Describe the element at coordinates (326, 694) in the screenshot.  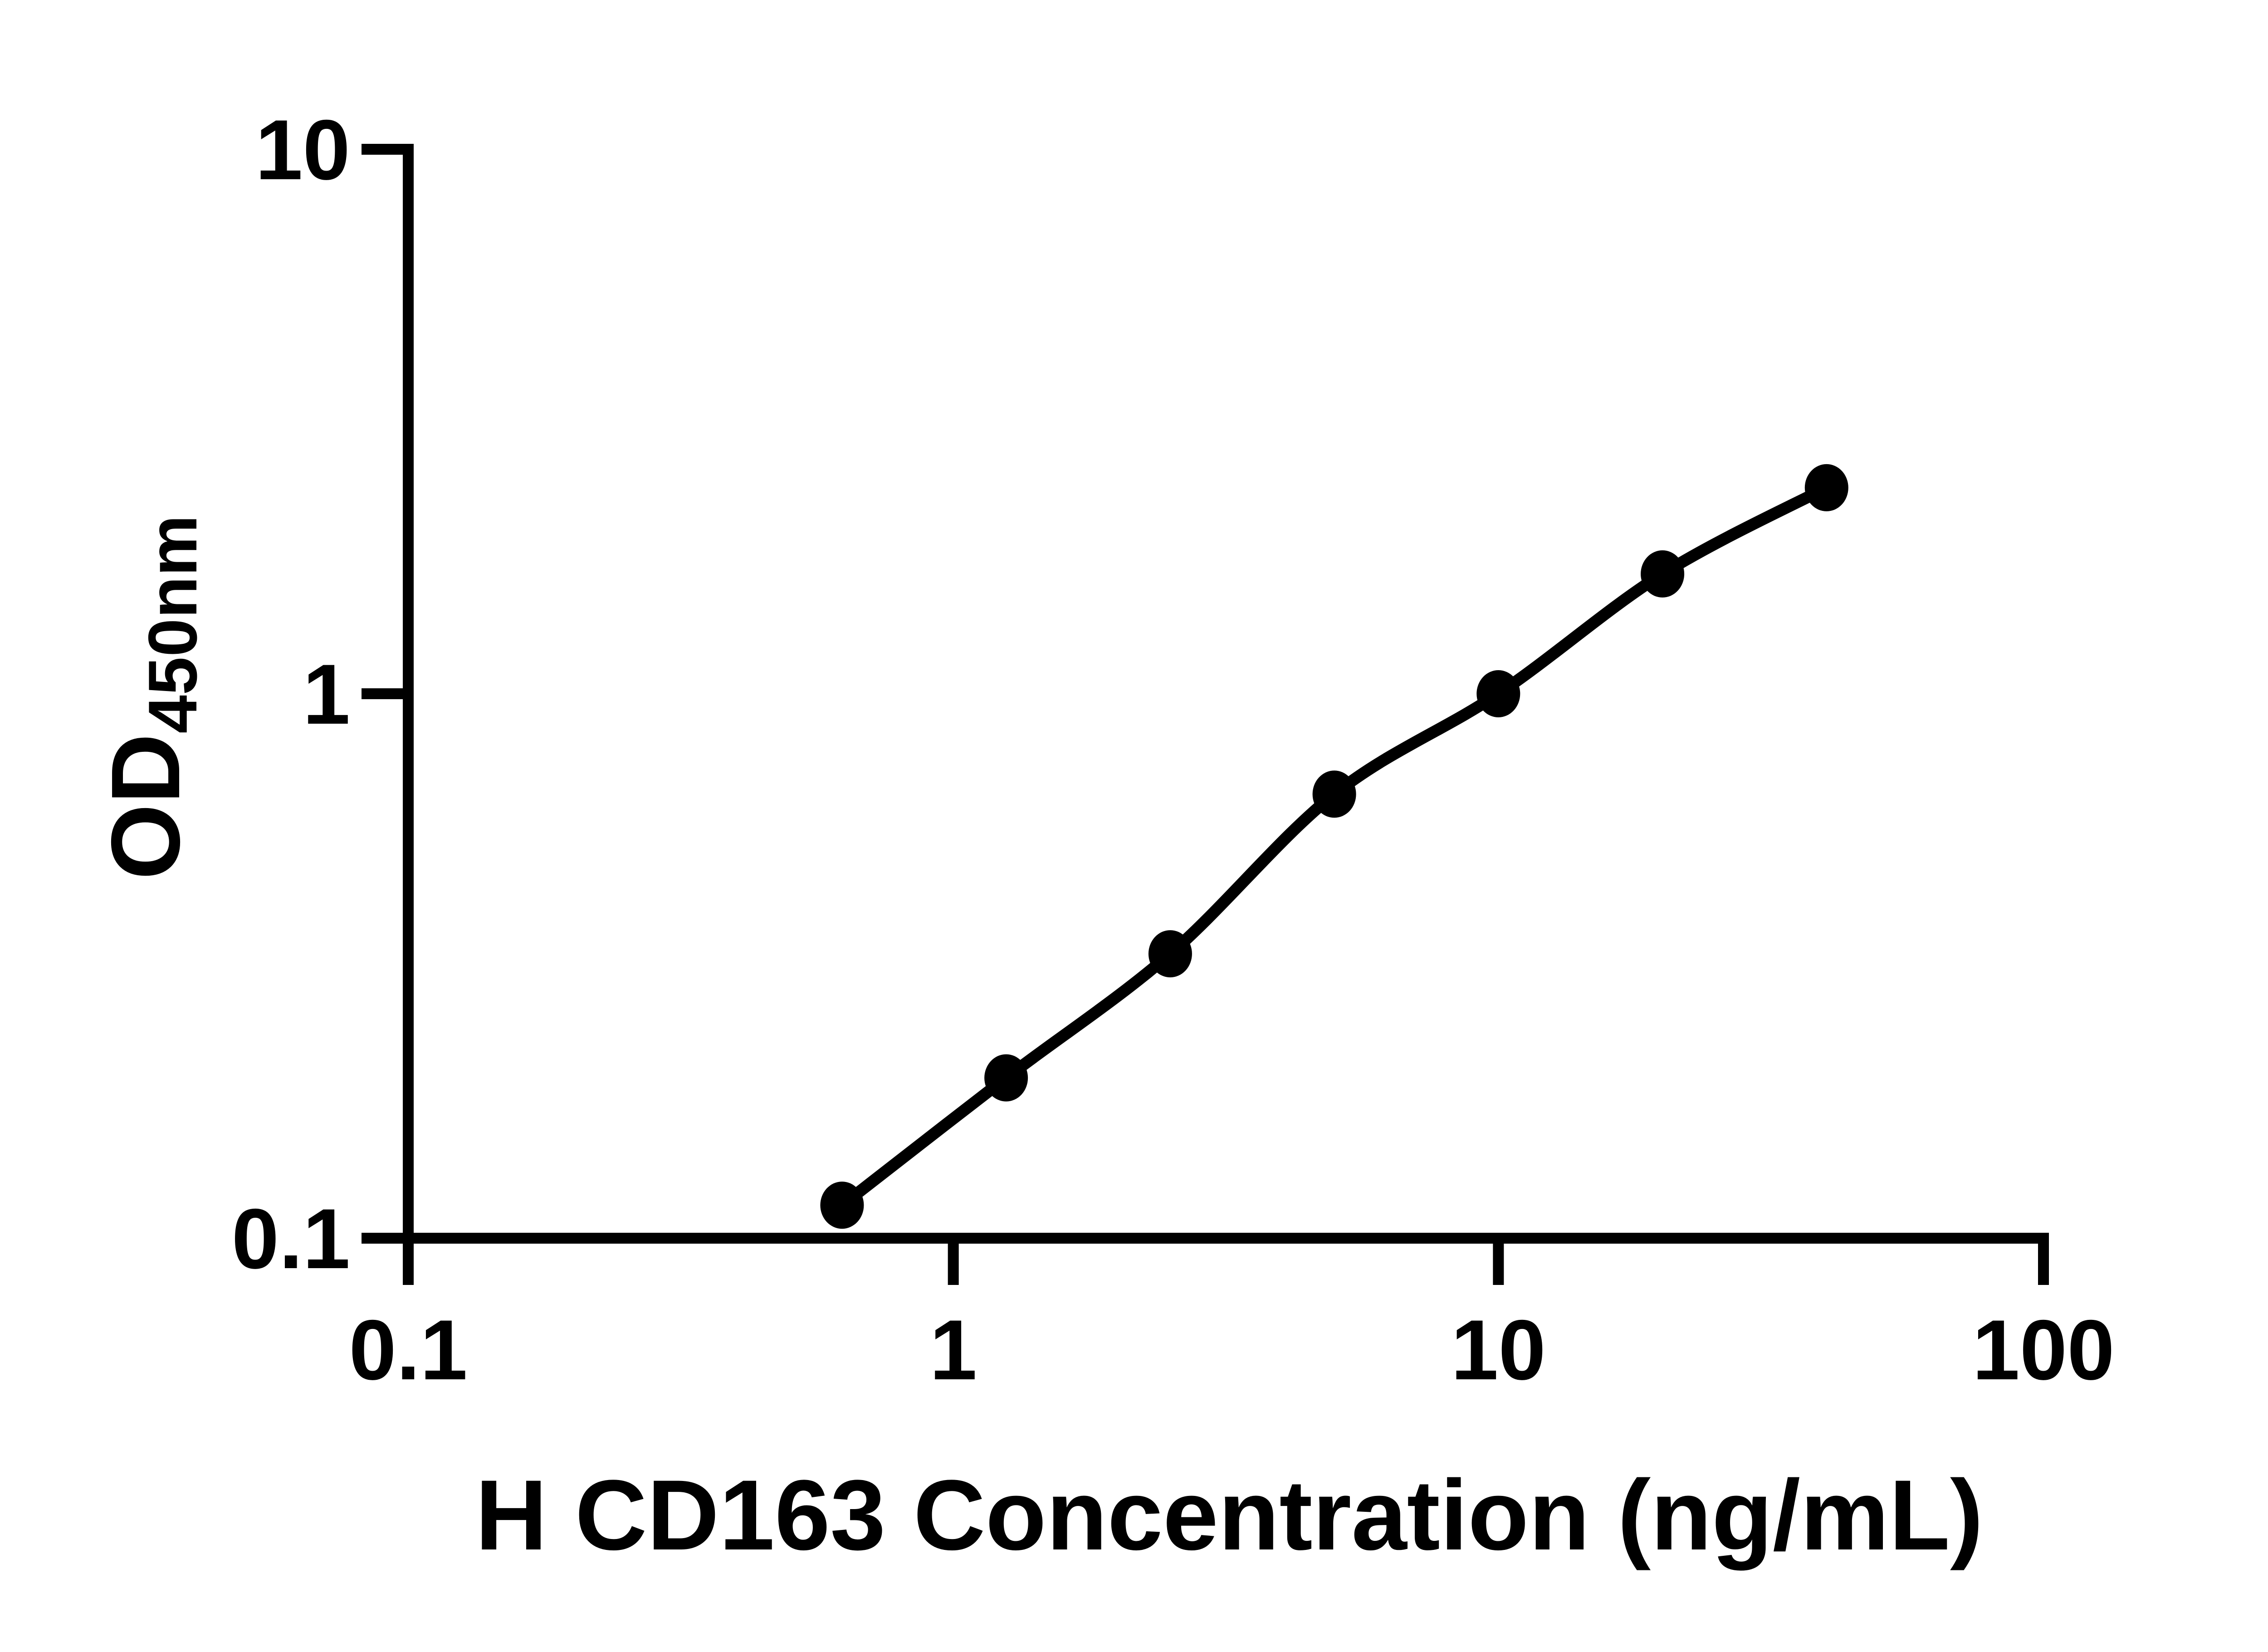
I see `y-tick-label: 1` at that location.